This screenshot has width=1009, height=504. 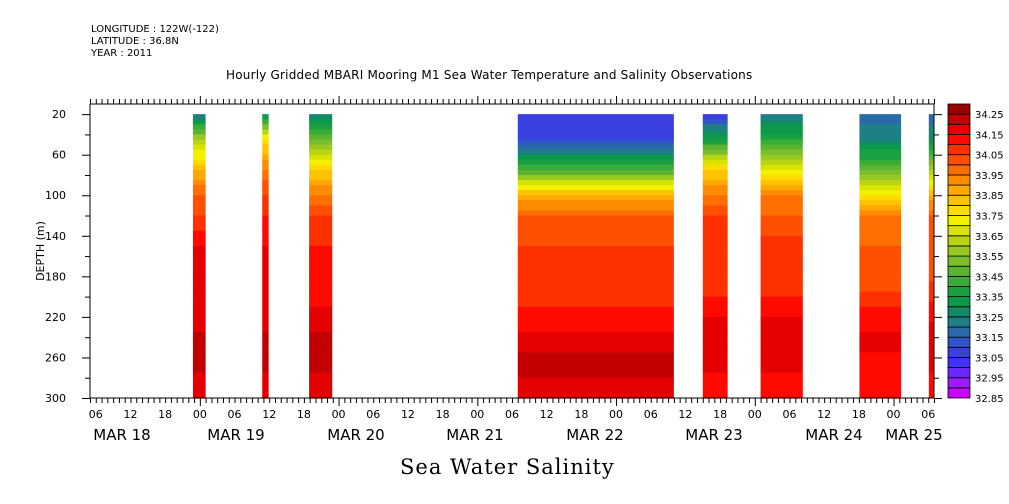 What do you see at coordinates (989, 115) in the screenshot?
I see `colorbar-label: 34.25` at bounding box center [989, 115].